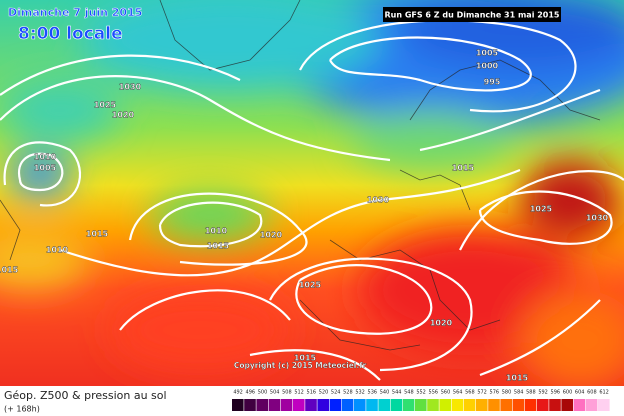 Image resolution: width=624 pixels, height=416 pixels. I want to click on scale-label: 592, so click(543, 393).